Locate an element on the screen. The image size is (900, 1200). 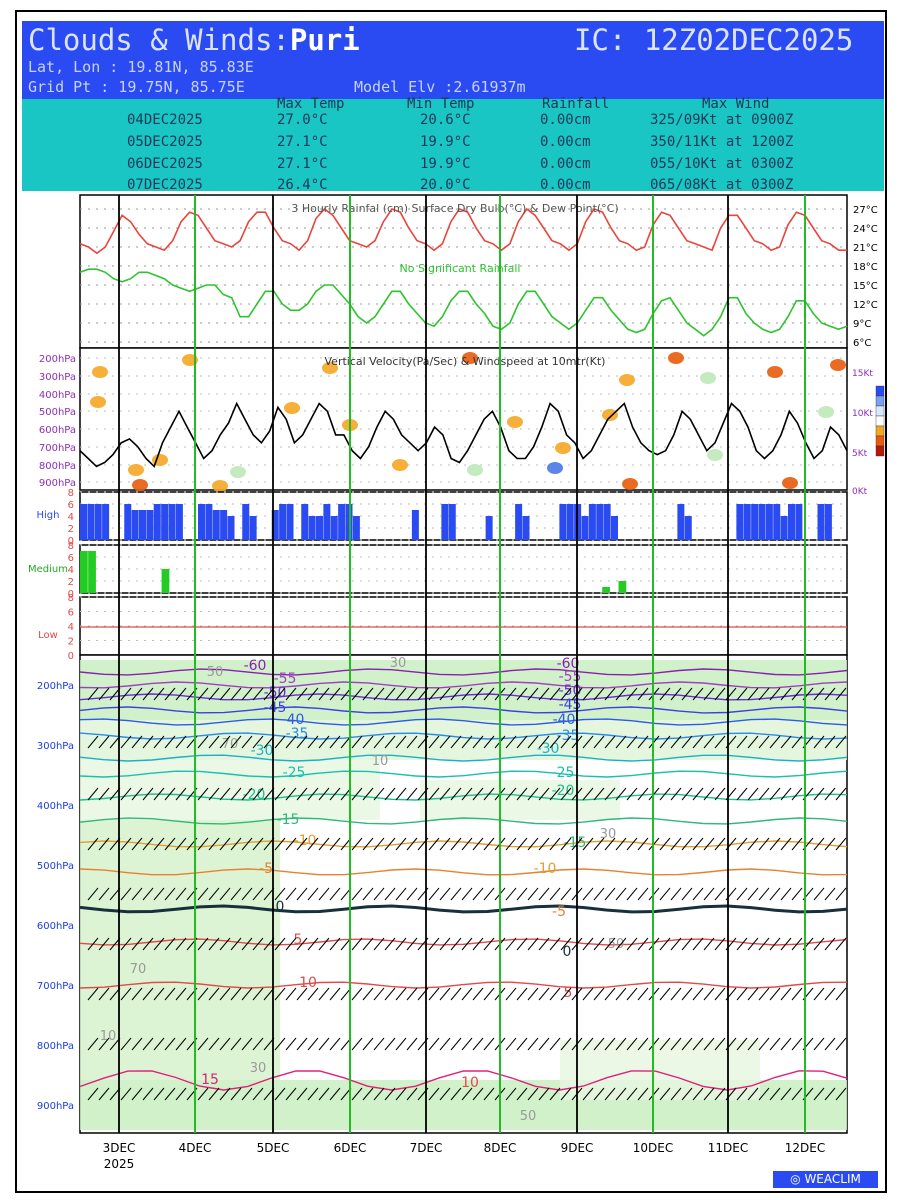
contour-label: 10 is located at coordinates (308, 983).